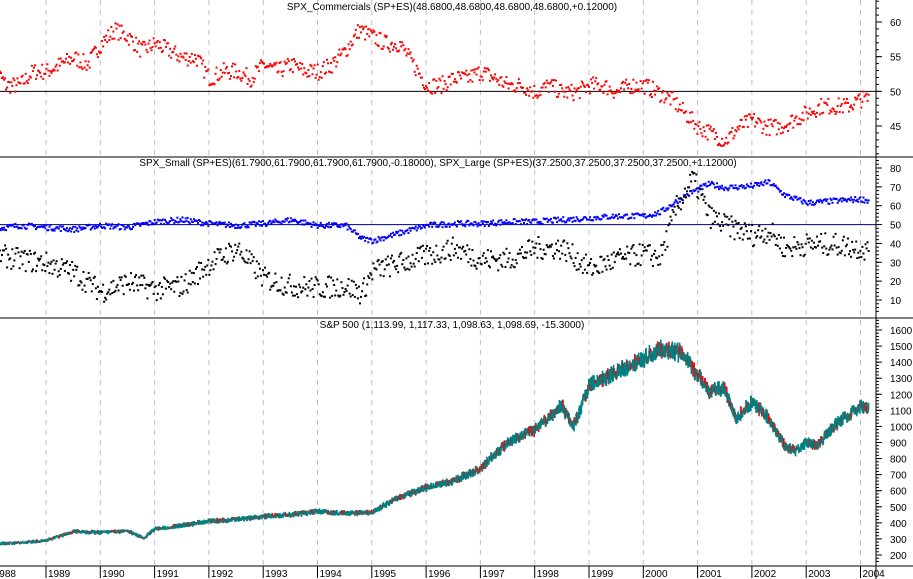 The height and width of the screenshot is (579, 913). I want to click on y-tick-label: 800, so click(898, 460).